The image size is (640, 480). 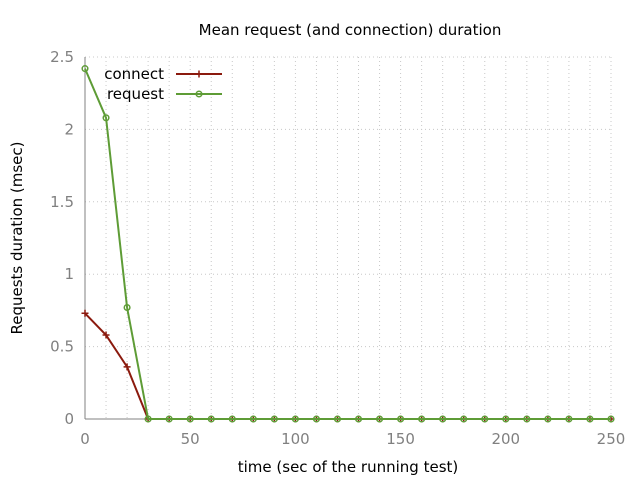 I want to click on x-tick-label: 100, so click(x=295, y=439).